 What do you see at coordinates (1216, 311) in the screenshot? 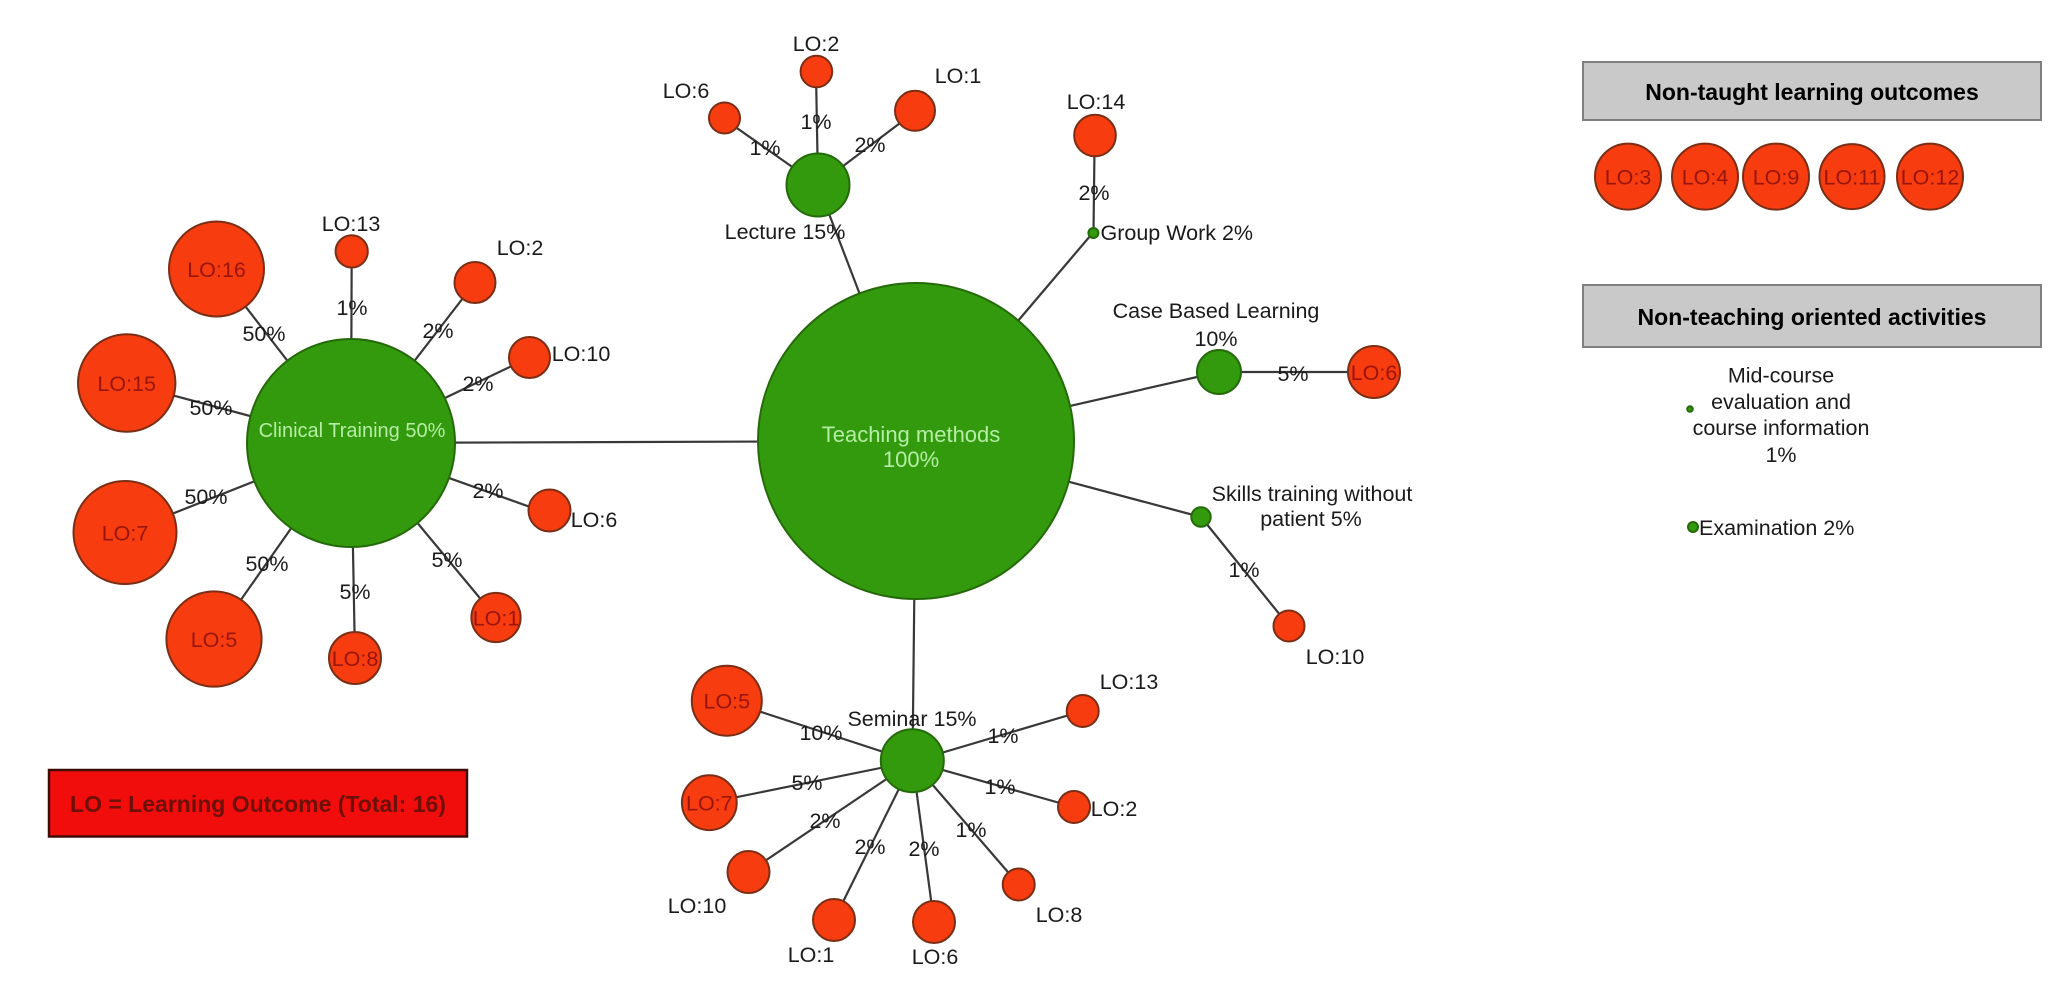
I see `svg-text: Case Based Learning` at bounding box center [1216, 311].